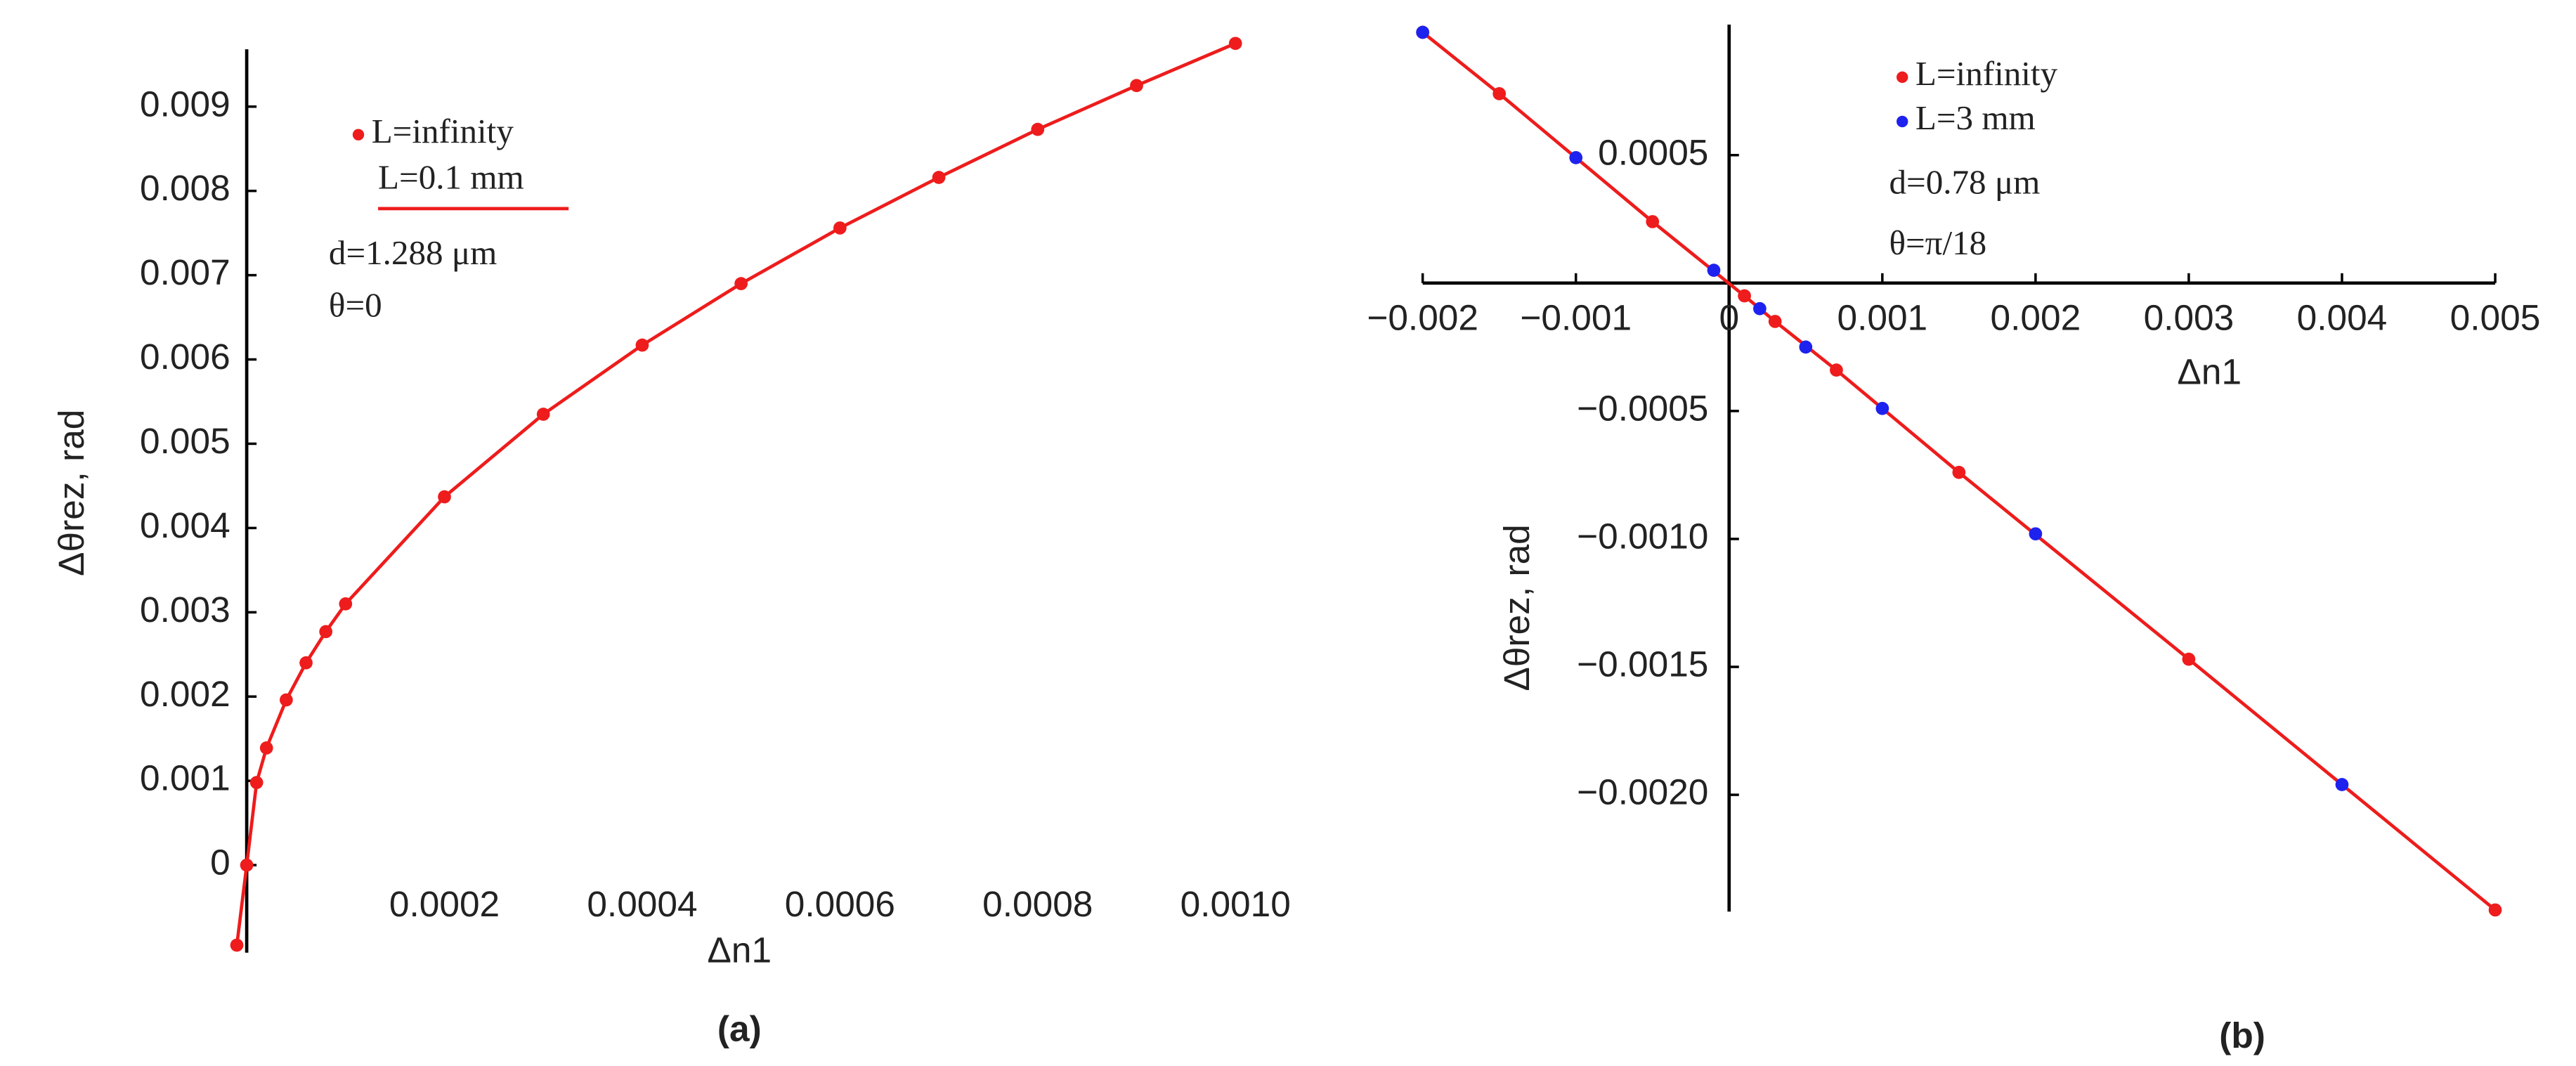  Describe the element at coordinates (1642, 408) in the screenshot. I see `y-tick-label: −0.0005` at that location.